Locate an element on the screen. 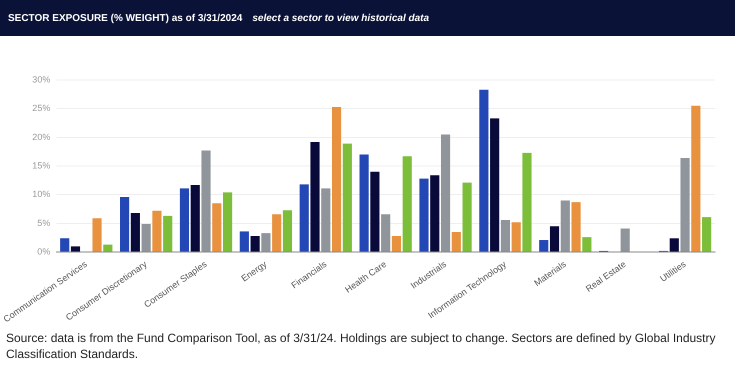  y-tick-label: 10% is located at coordinates (41, 194).